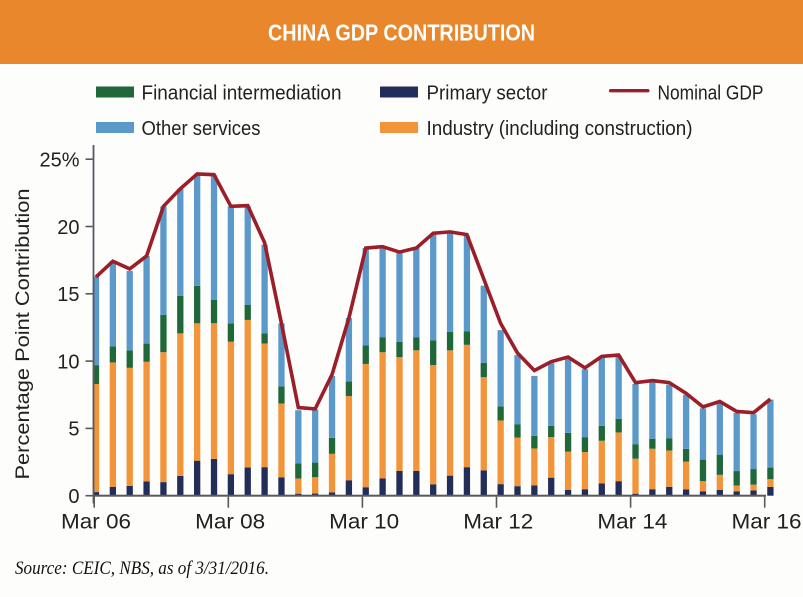 The height and width of the screenshot is (597, 803). What do you see at coordinates (560, 128) in the screenshot?
I see `svg-text:Industry (including constructi: Industry (including construction)` at bounding box center [560, 128].